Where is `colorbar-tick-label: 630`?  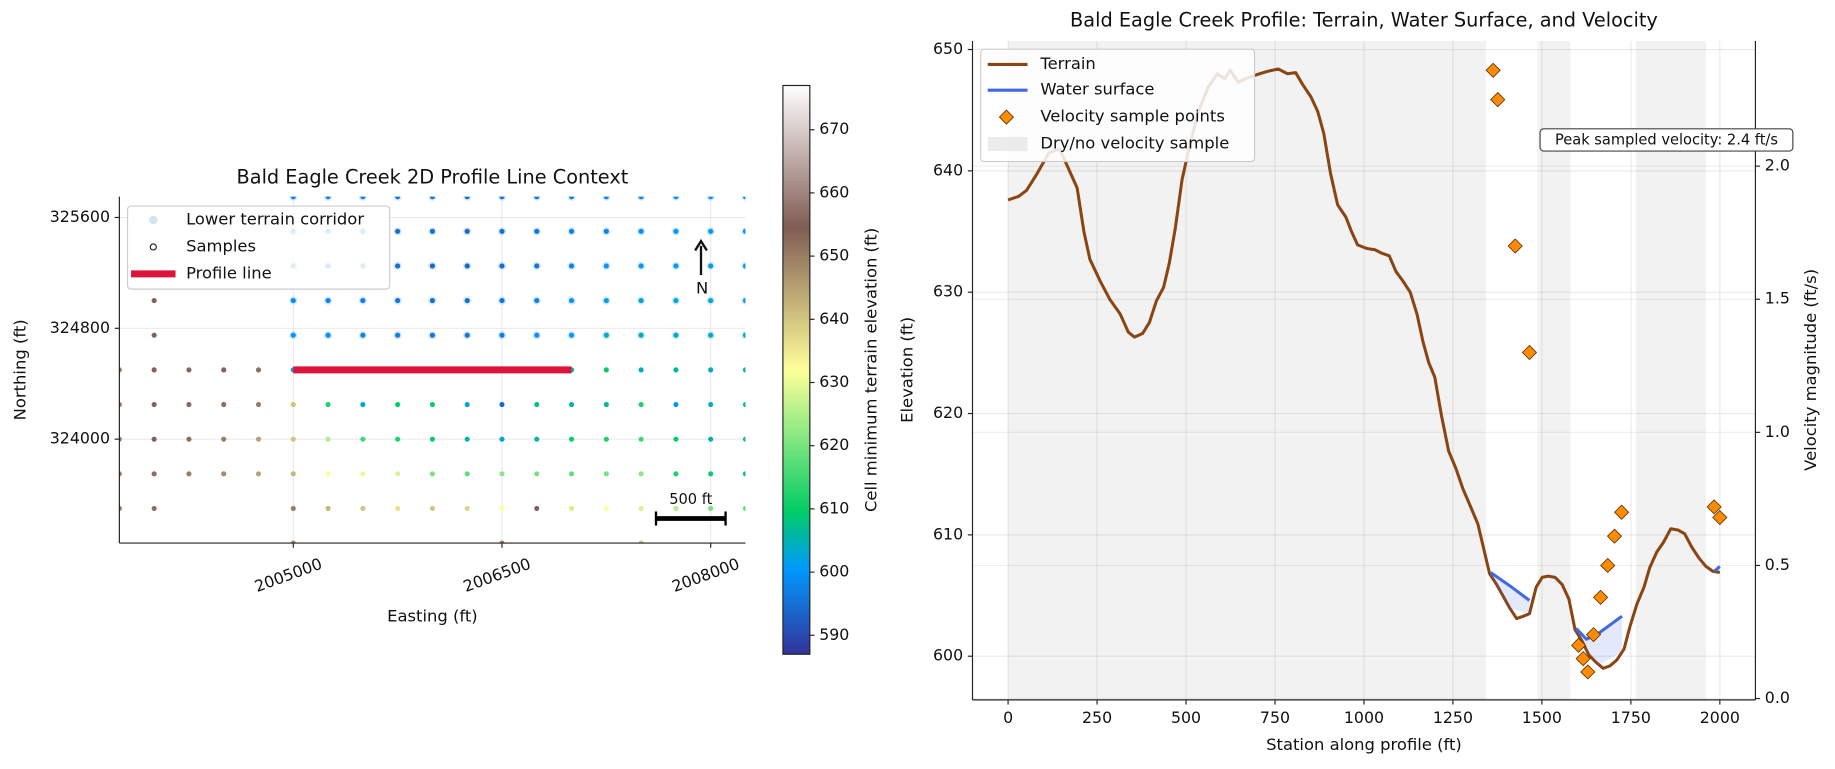 colorbar-tick-label: 630 is located at coordinates (834, 381).